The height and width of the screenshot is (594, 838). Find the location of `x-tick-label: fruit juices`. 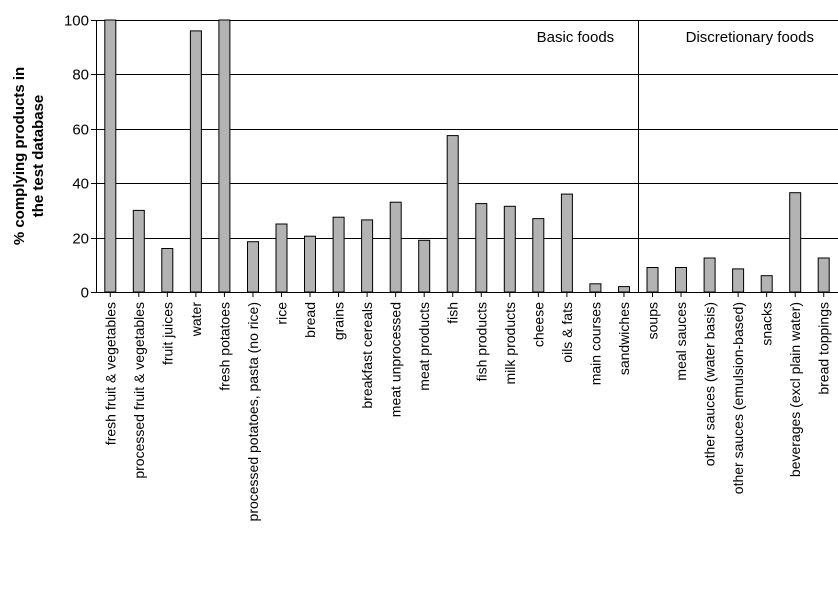

x-tick-label: fruit juices is located at coordinates (167, 333).